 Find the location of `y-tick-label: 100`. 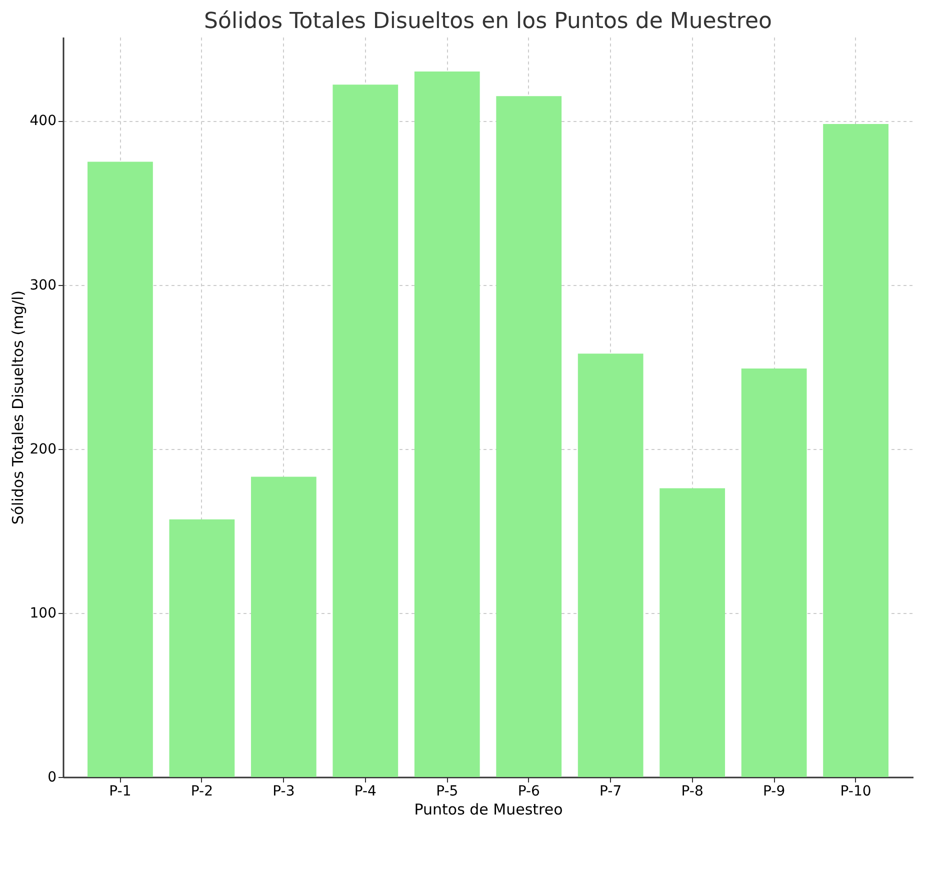

y-tick-label: 100 is located at coordinates (43, 613).